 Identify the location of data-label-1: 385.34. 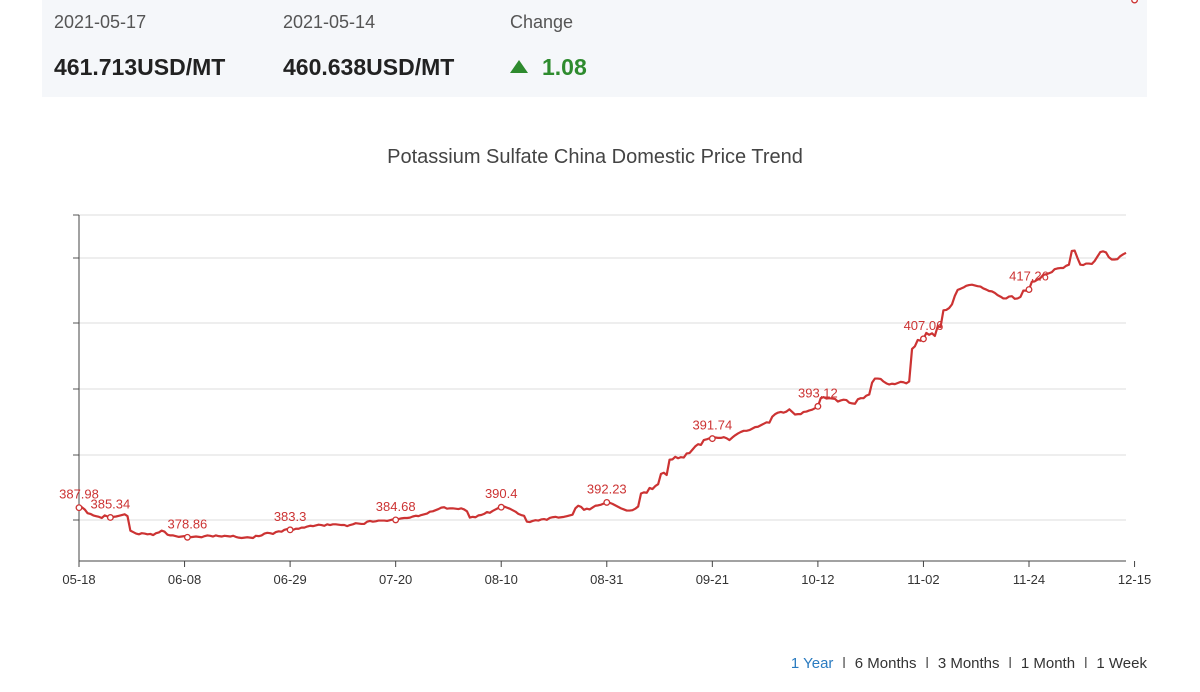
(110, 503).